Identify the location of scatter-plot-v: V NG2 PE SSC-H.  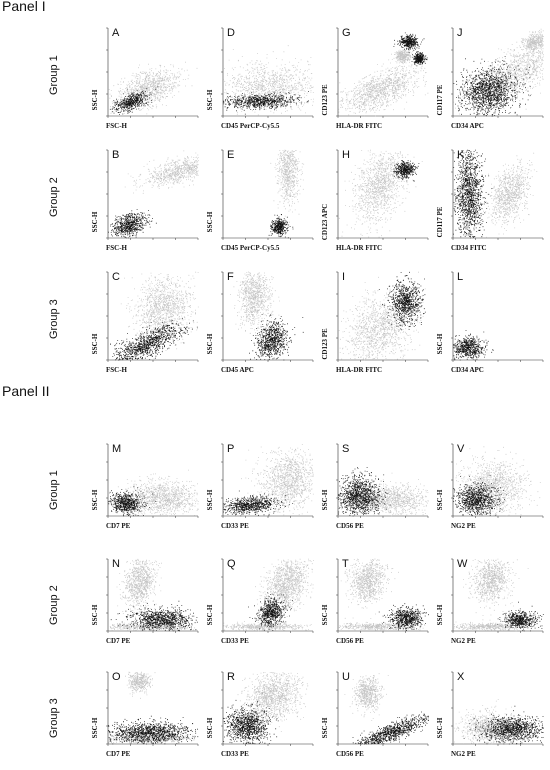
(490, 486).